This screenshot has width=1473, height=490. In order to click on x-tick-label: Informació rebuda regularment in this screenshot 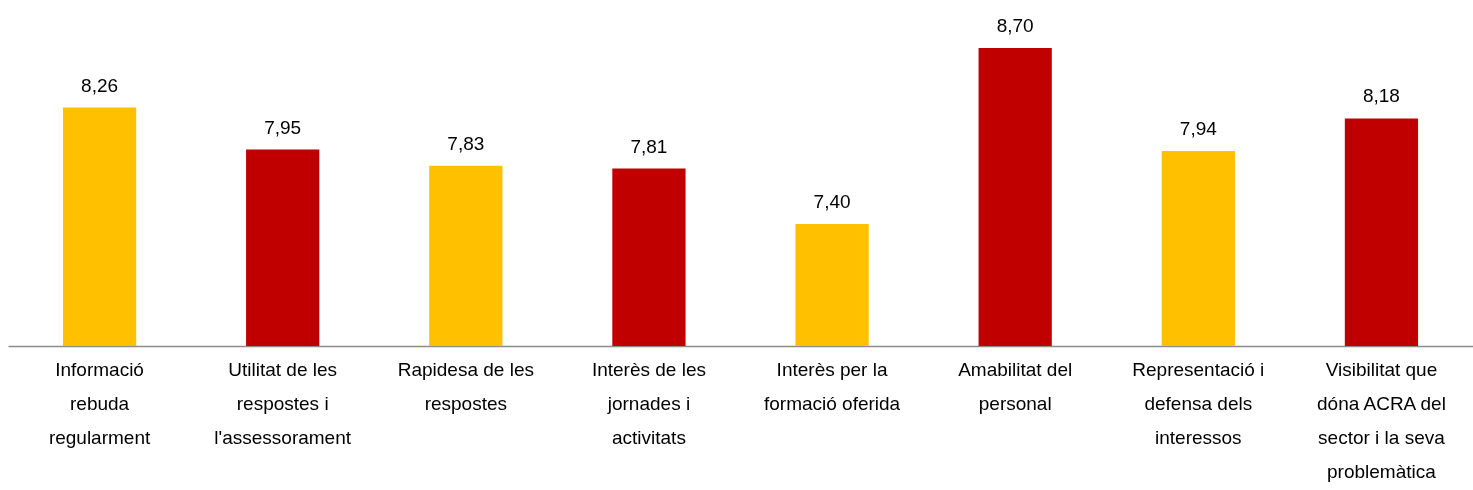, I will do `click(99, 403)`.